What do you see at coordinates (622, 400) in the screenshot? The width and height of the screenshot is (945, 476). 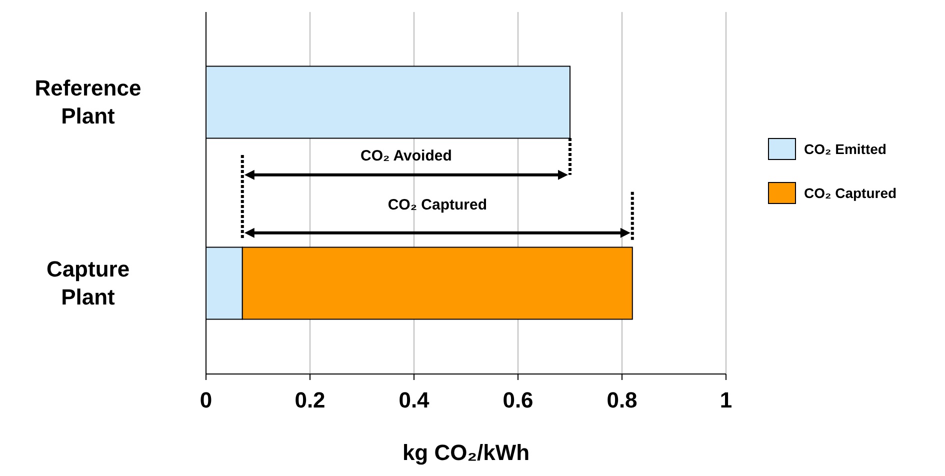 I see `x-tick-label: 0.8` at bounding box center [622, 400].